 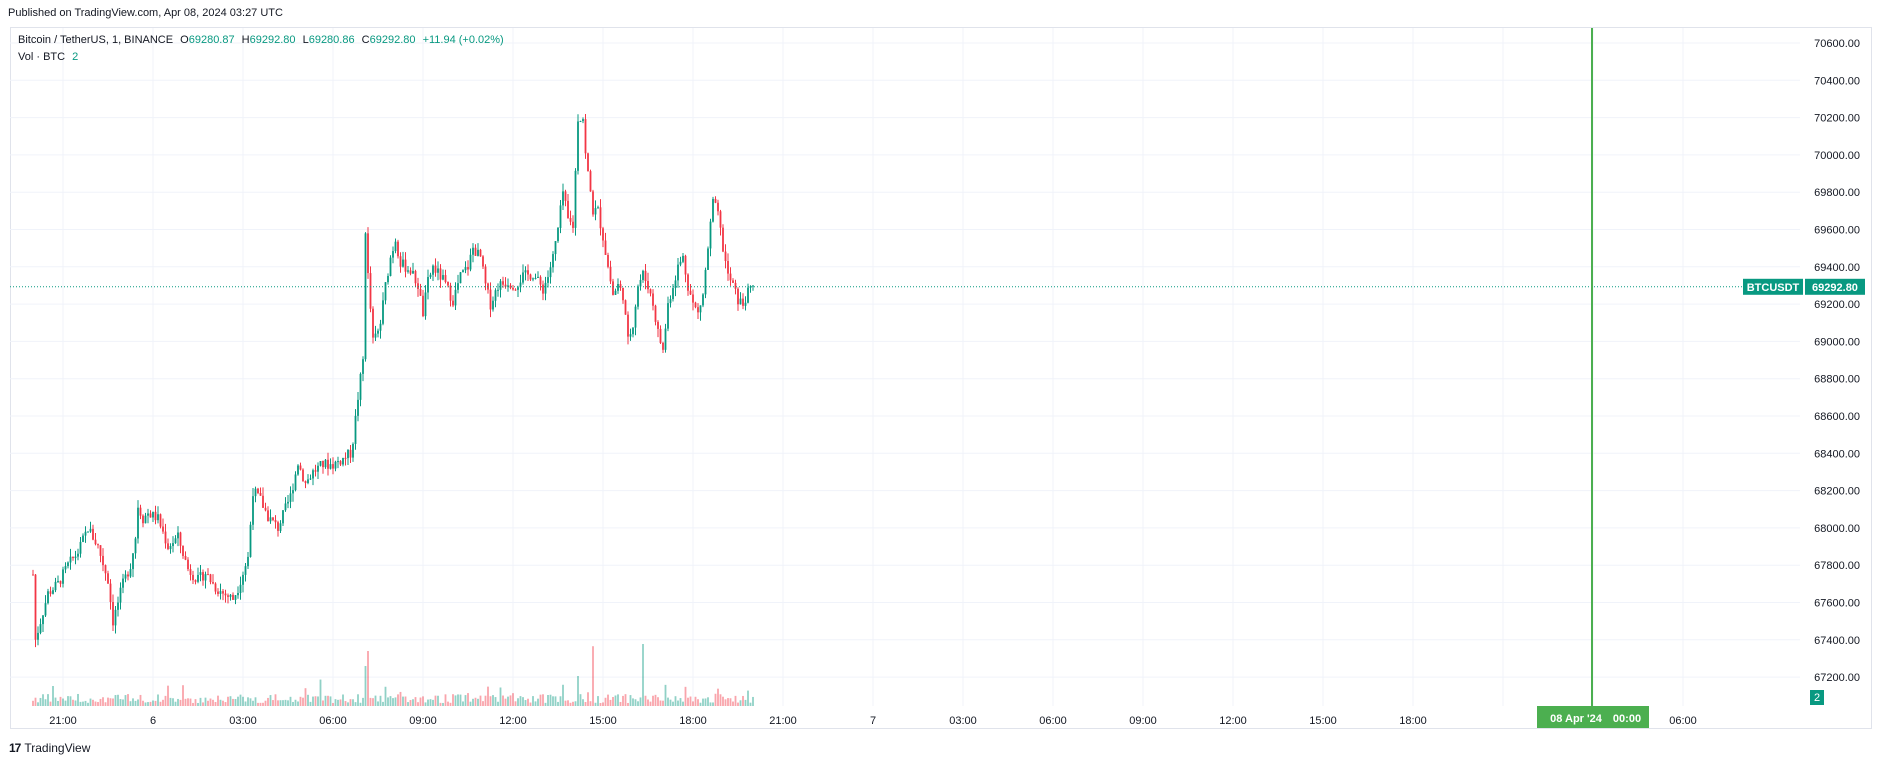 What do you see at coordinates (1773, 286) in the screenshot?
I see `price-tag-symbol-bg` at bounding box center [1773, 286].